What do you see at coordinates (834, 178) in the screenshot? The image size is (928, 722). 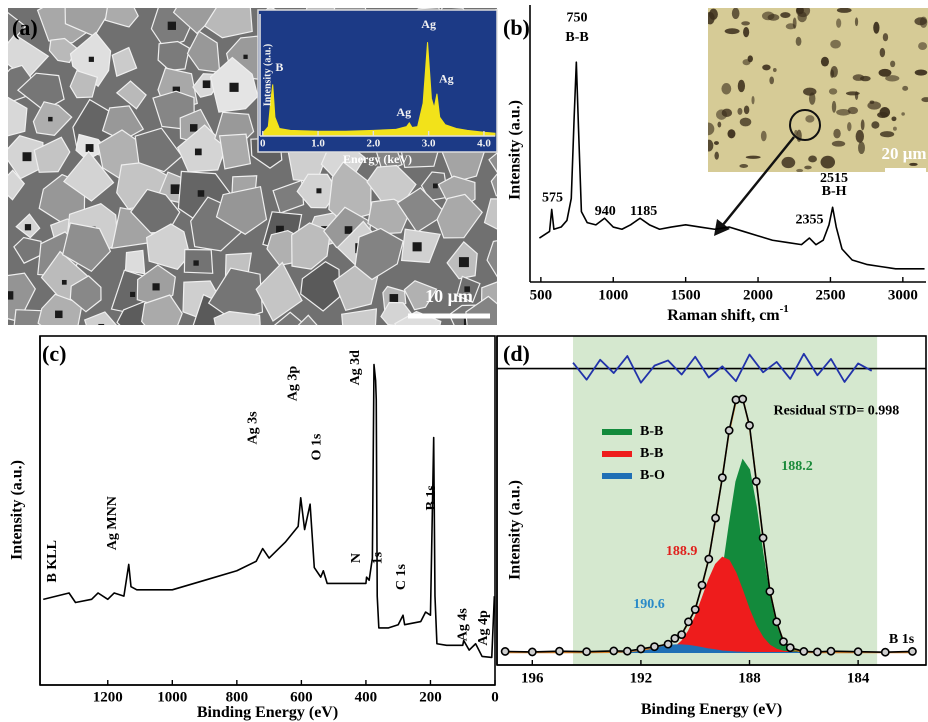 I see `annotation: 2515` at bounding box center [834, 178].